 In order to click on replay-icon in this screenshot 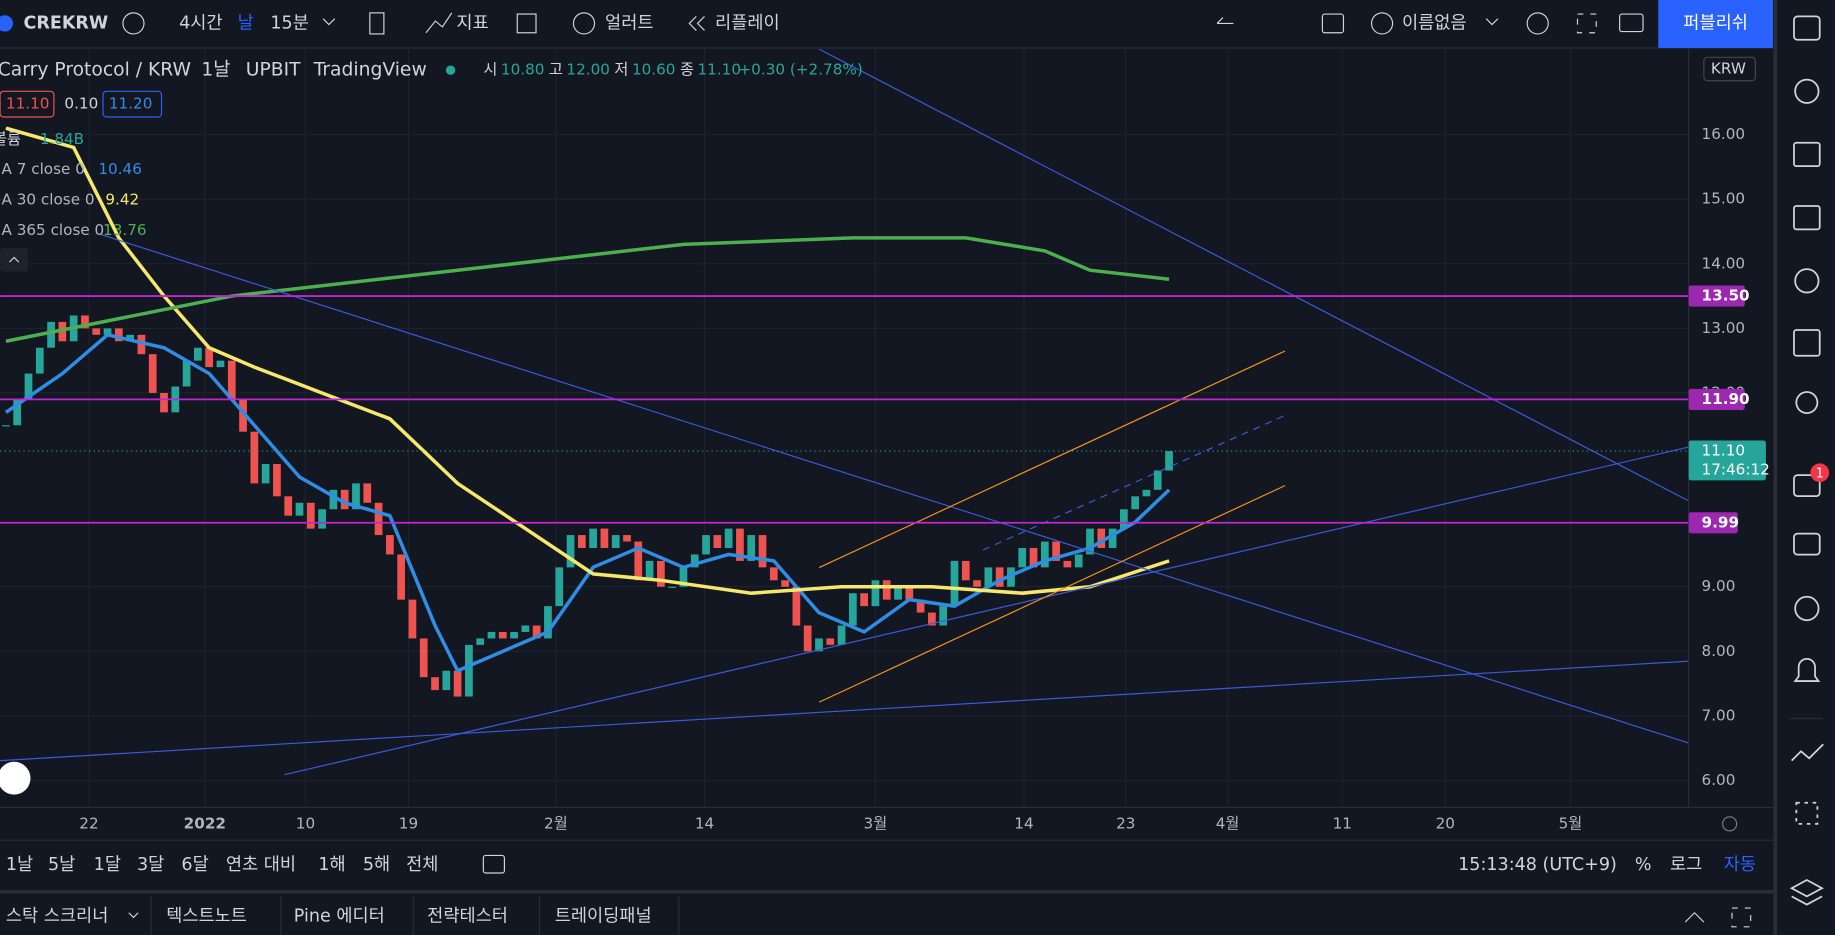, I will do `click(696, 23)`.